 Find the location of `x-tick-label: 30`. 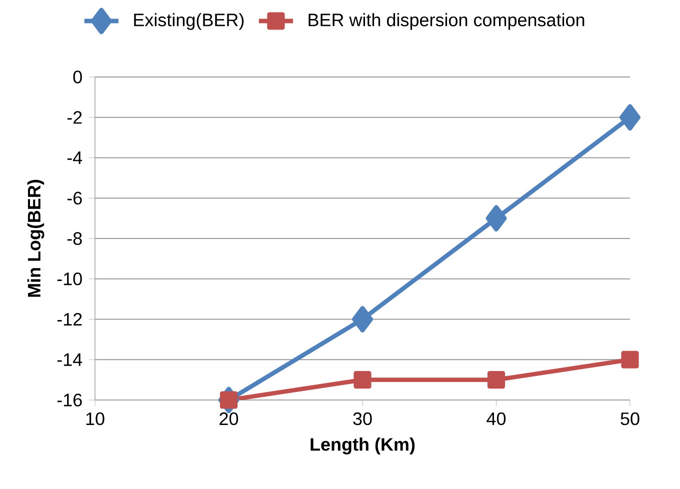

x-tick-label: 30 is located at coordinates (362, 419).